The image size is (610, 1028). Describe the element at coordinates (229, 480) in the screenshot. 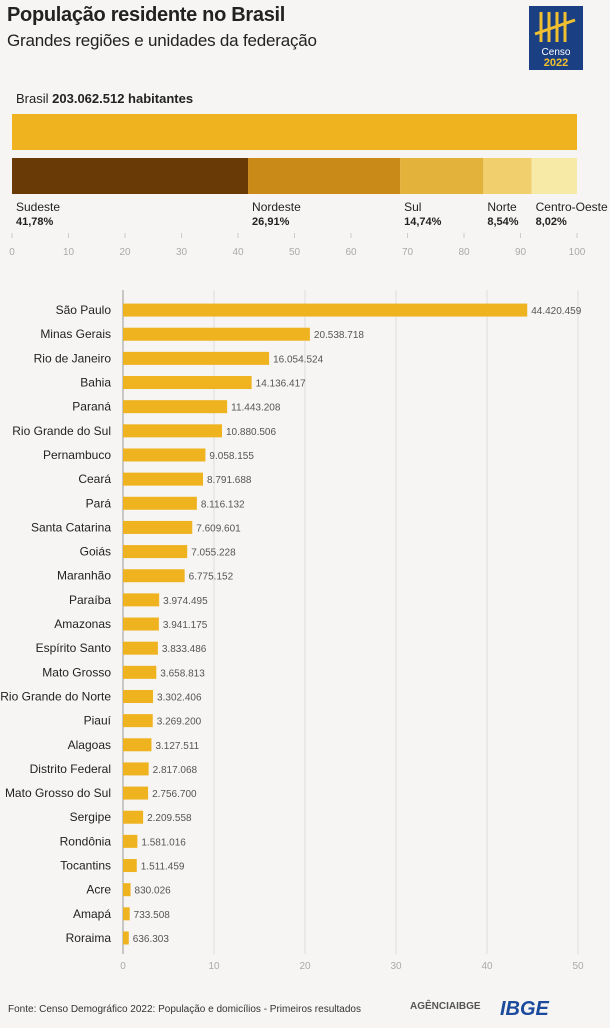

I see `value-label: 8.791.688` at that location.